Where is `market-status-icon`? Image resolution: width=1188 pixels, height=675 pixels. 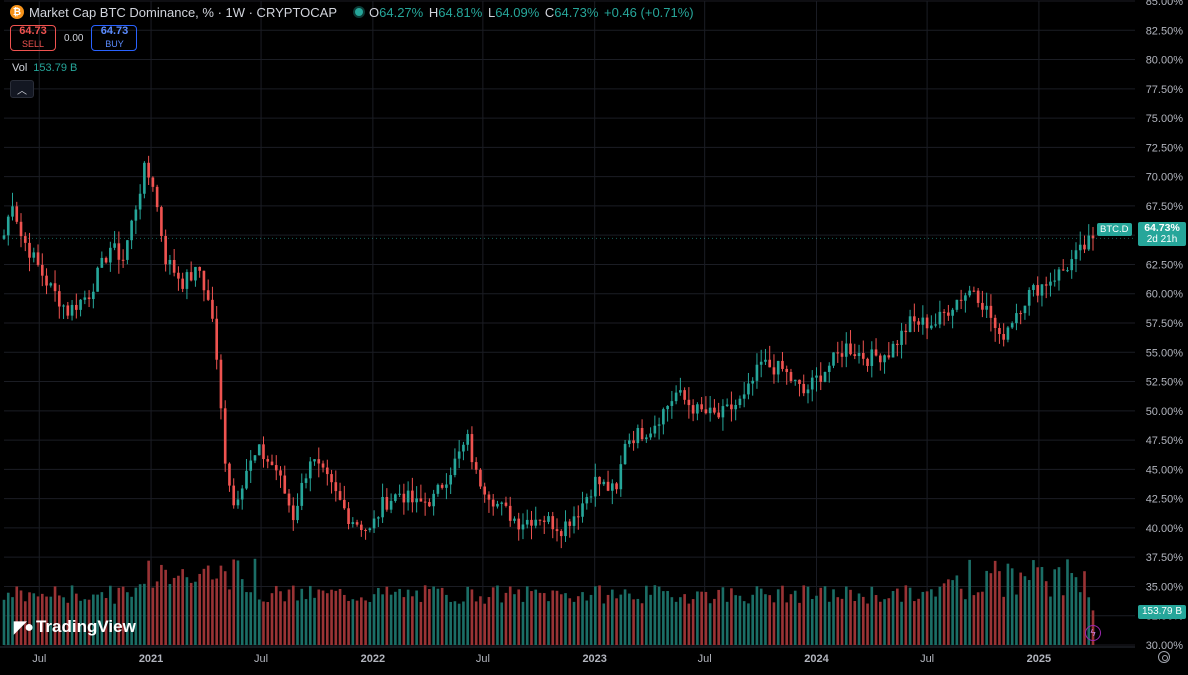
market-status-icon is located at coordinates (359, 12).